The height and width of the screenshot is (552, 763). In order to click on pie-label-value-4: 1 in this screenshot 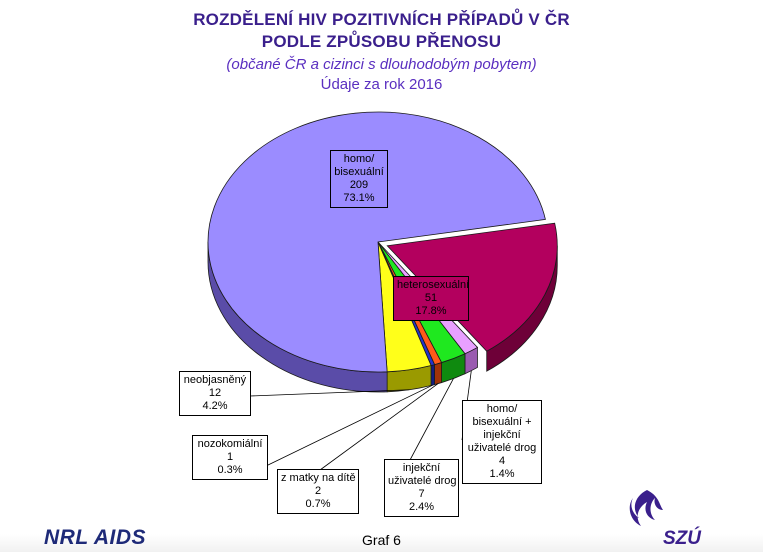, I will do `click(230, 457)`.